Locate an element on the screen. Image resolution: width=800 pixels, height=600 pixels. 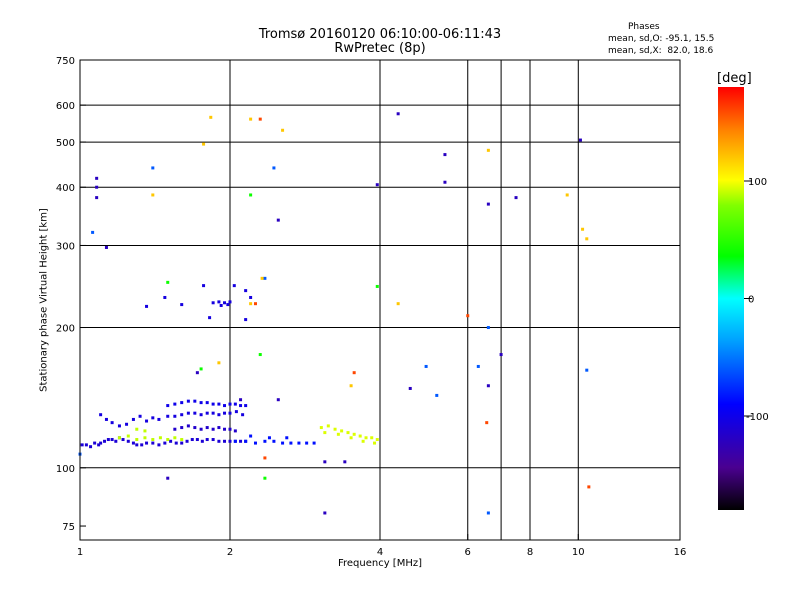
x-tick-label: 16 is located at coordinates (680, 552).